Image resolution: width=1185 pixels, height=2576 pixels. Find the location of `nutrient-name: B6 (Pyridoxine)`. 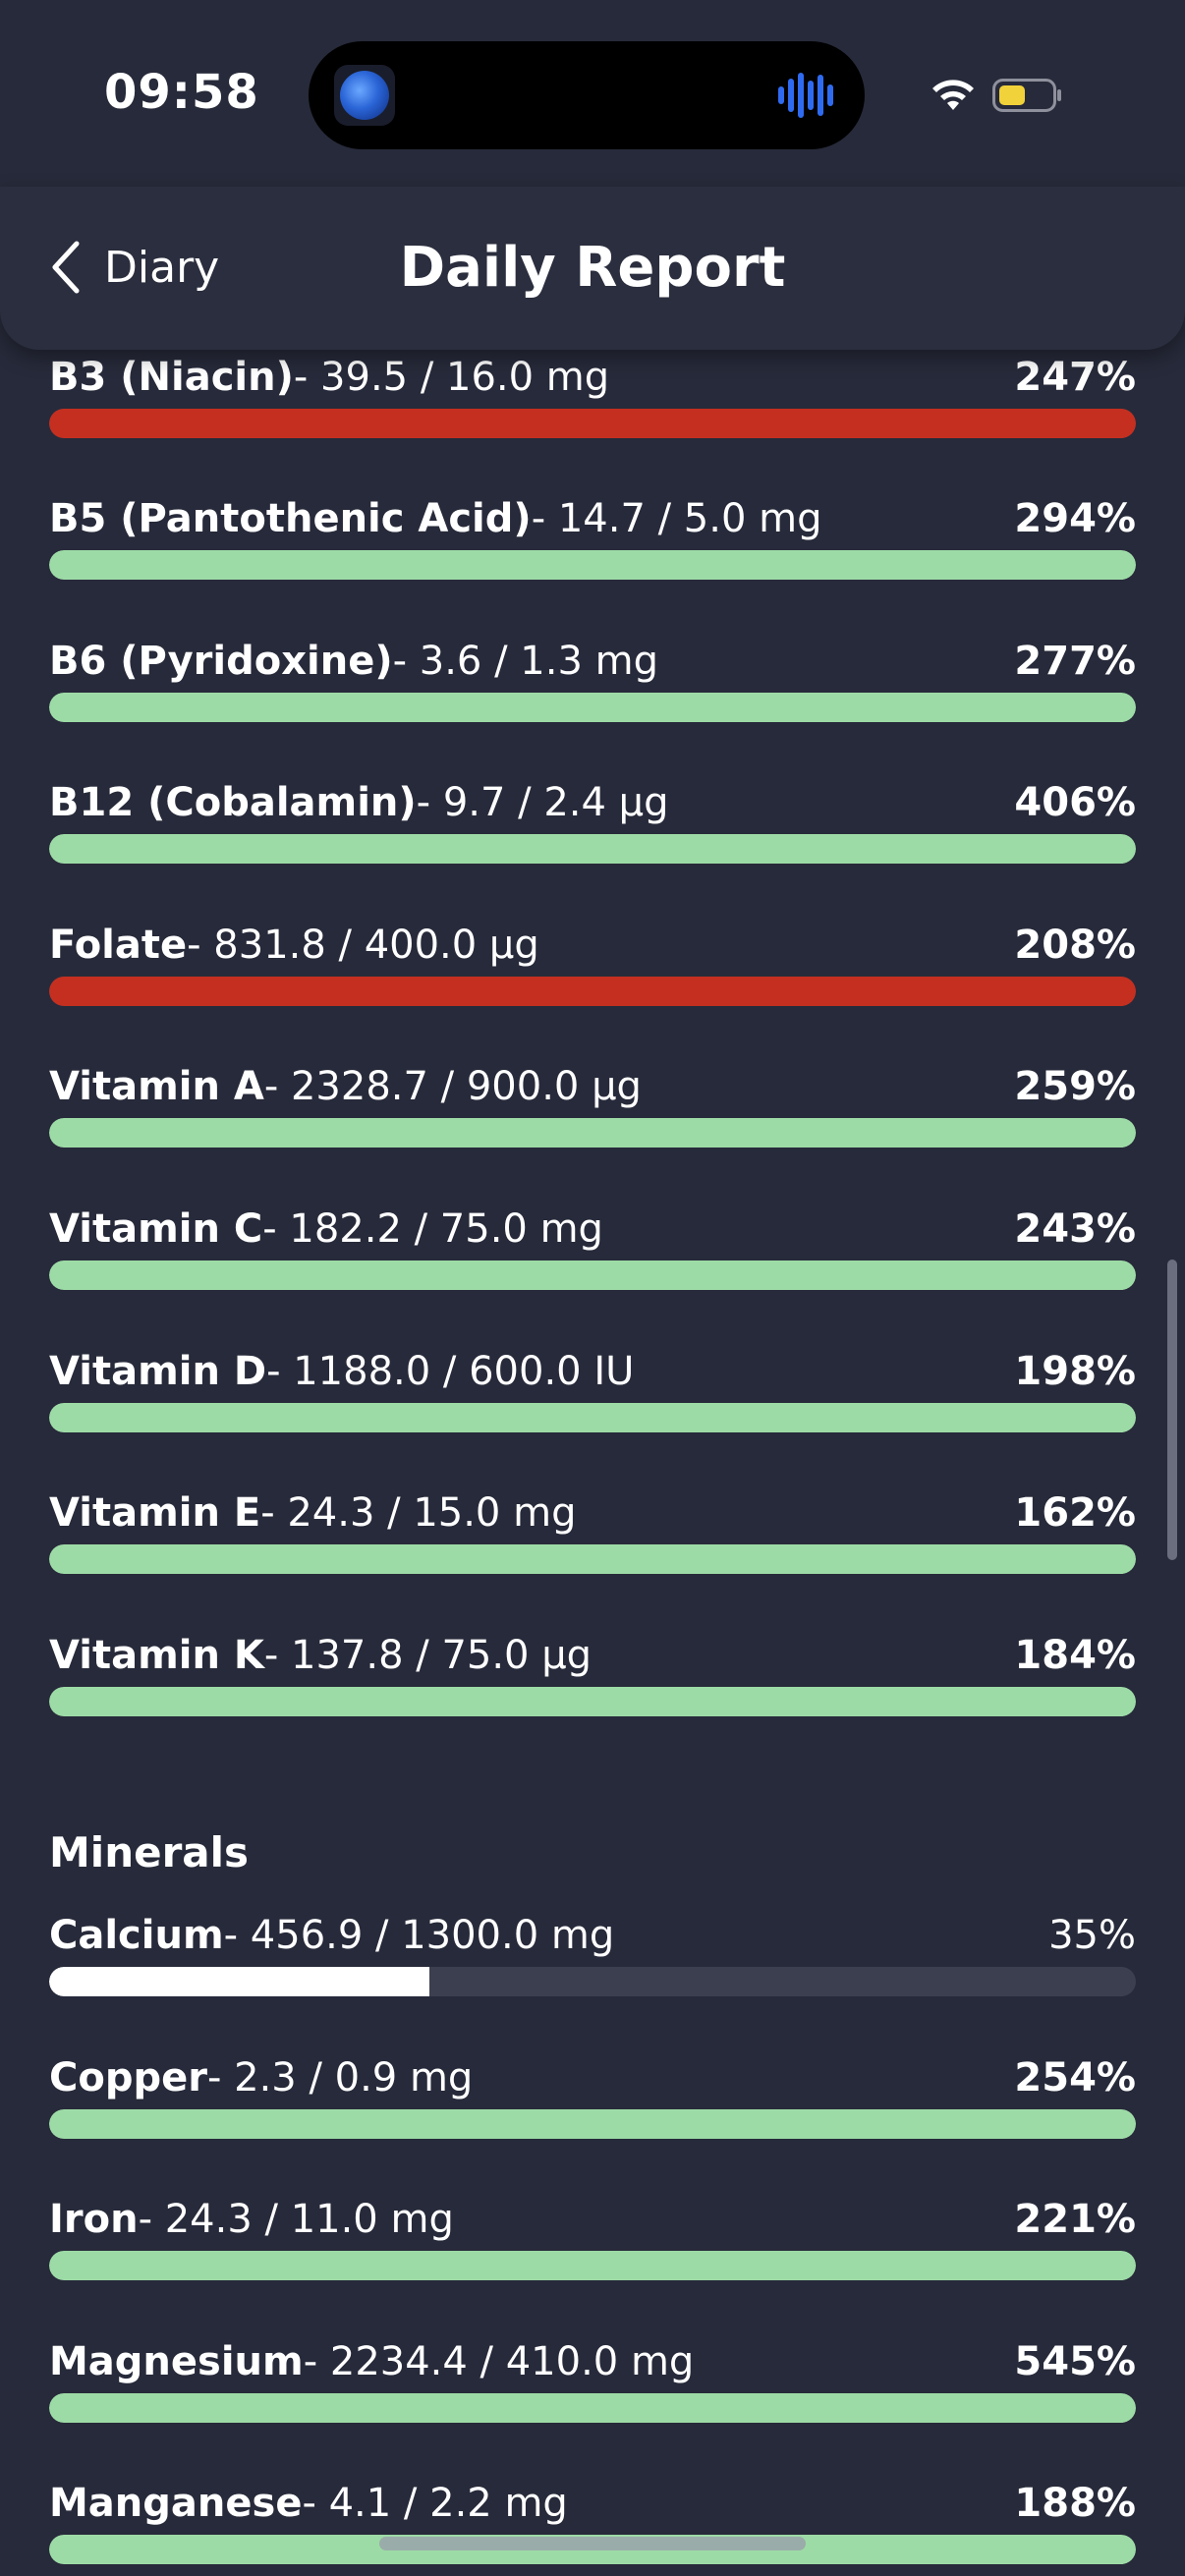

nutrient-name: B6 (Pyridoxine) is located at coordinates (221, 661).